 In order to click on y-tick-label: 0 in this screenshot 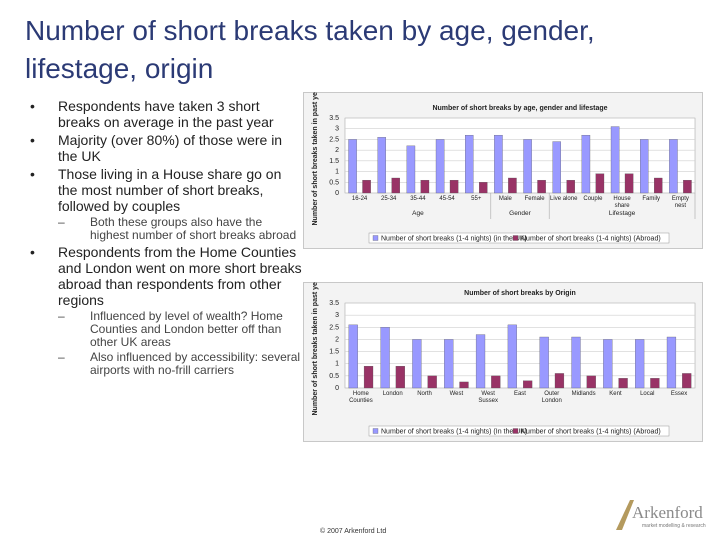, I will do `click(337, 193)`.